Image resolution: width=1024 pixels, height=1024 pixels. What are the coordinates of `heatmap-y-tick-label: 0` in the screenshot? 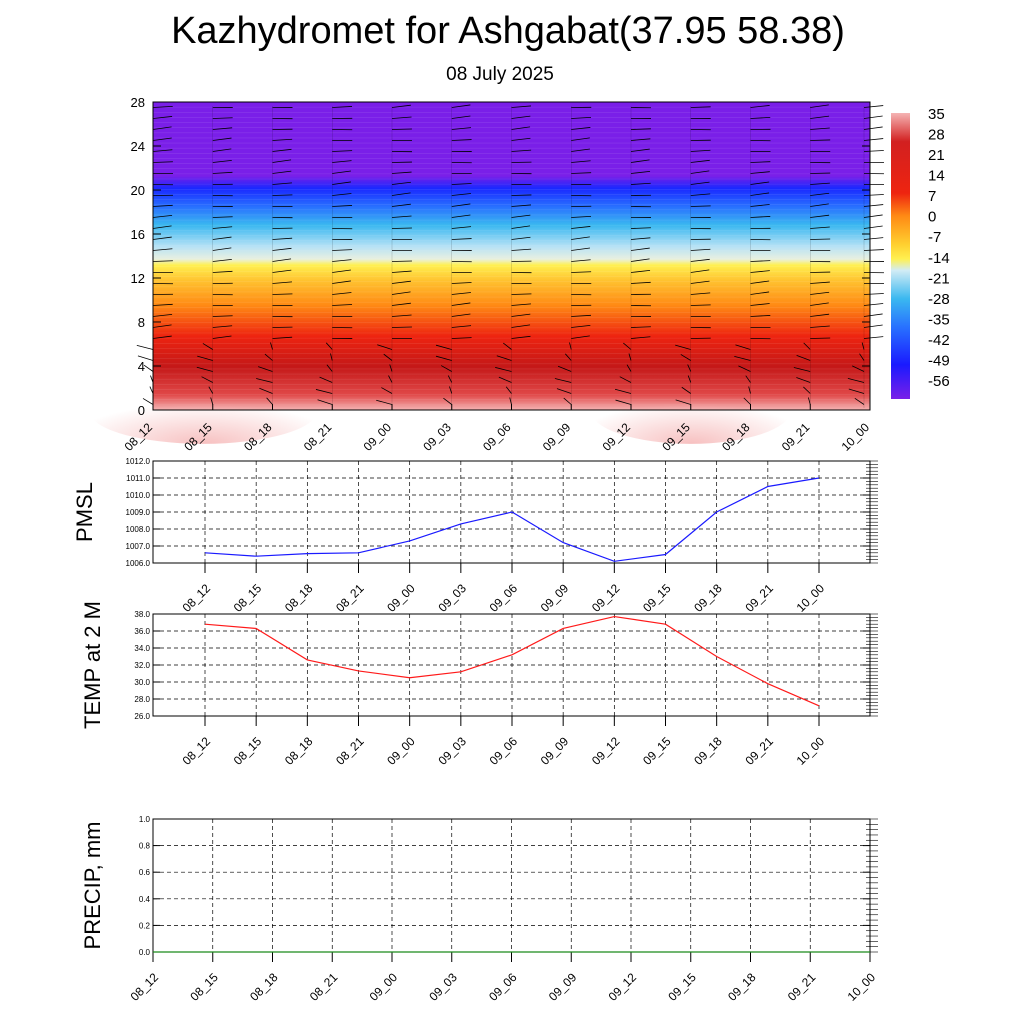 It's located at (141, 410).